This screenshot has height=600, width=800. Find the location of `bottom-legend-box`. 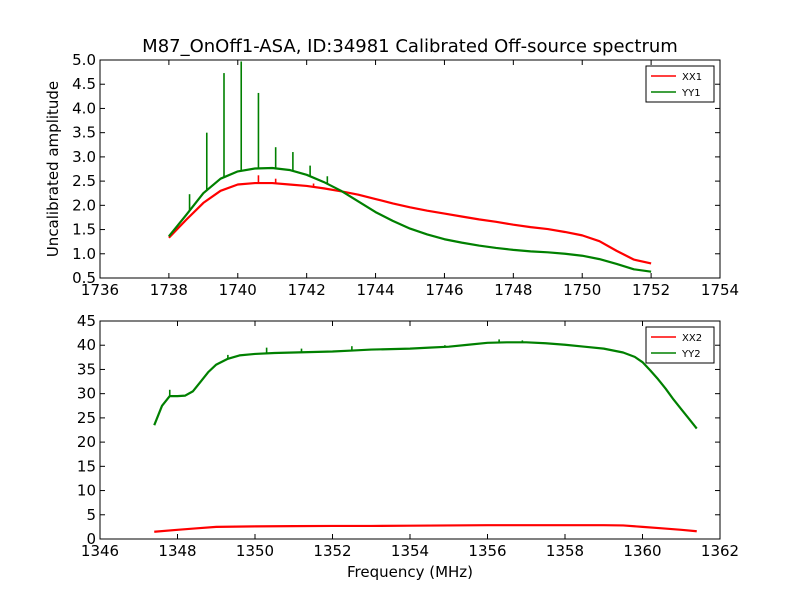

bottom-legend-box is located at coordinates (680, 345).